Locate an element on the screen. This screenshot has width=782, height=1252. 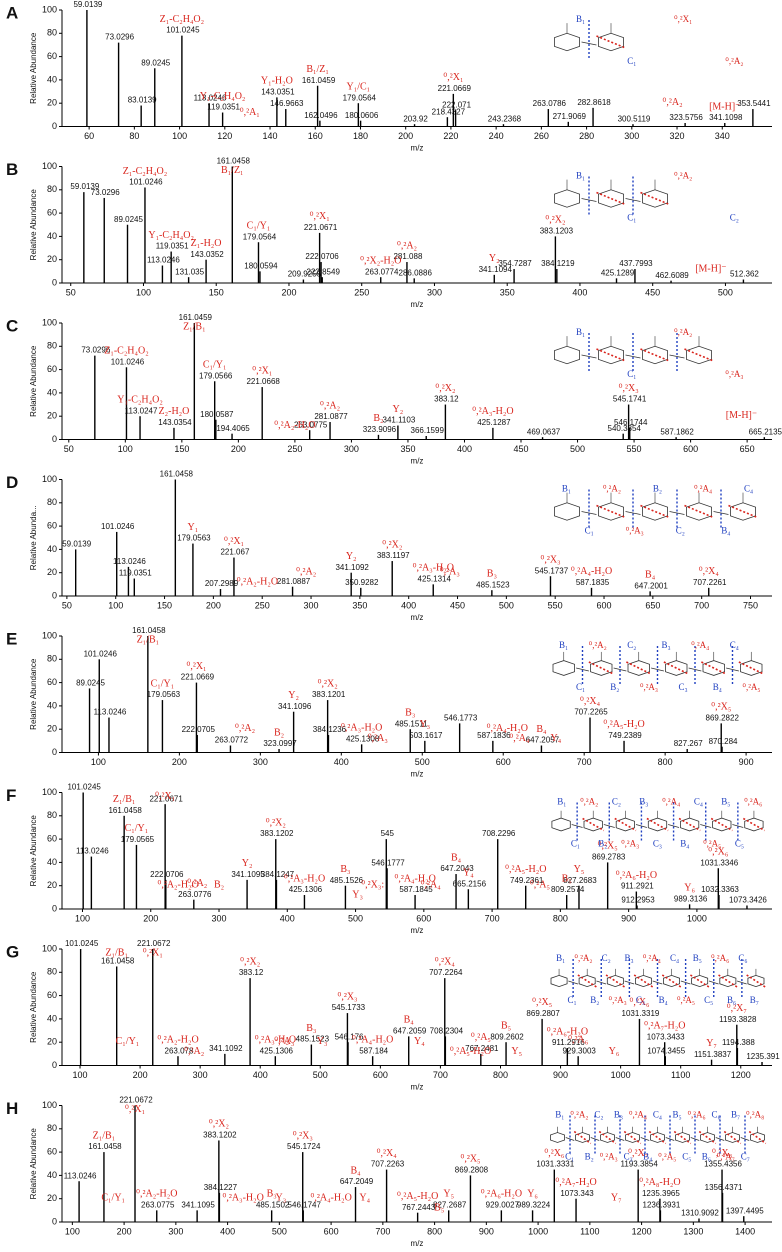
structure-label: ⁰,²A₇ is located at coordinates (726, 1157).